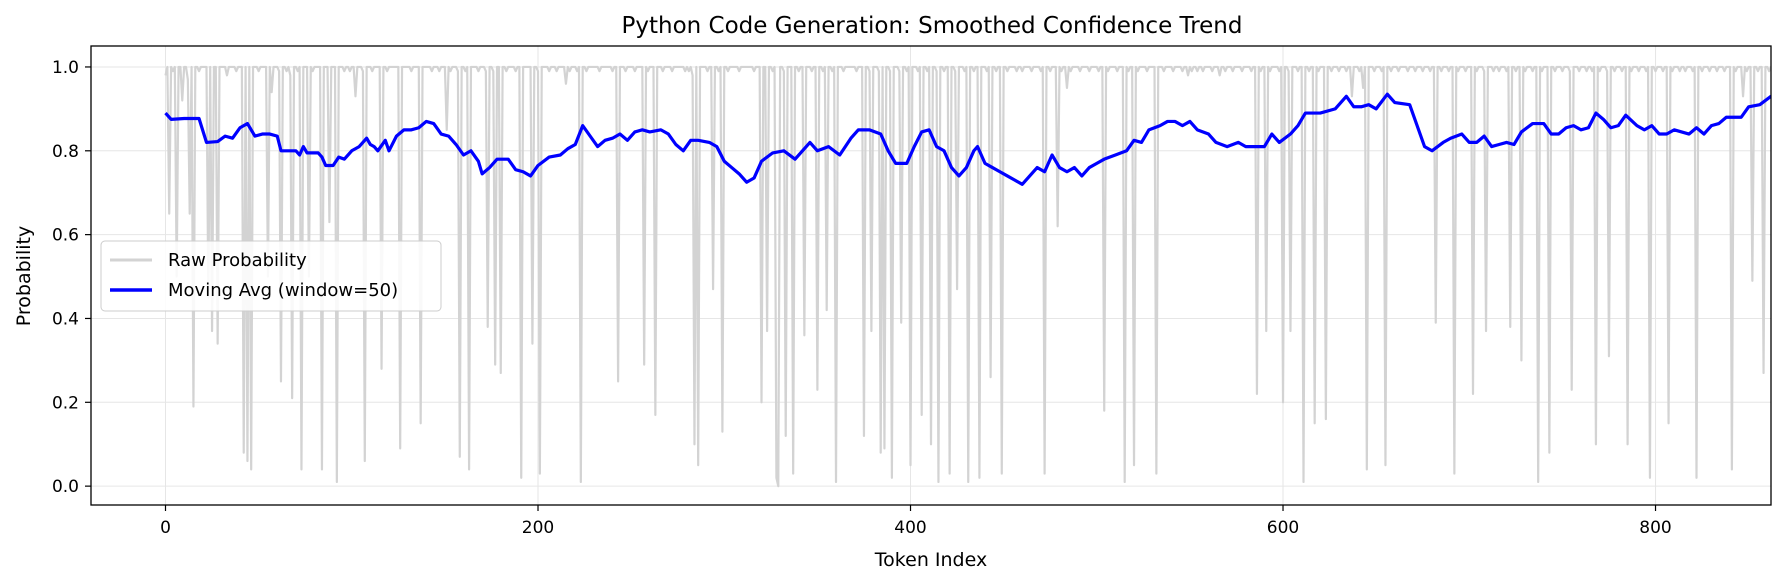 The image size is (1785, 584). What do you see at coordinates (1283, 528) in the screenshot?
I see `x-tick-label: 600` at bounding box center [1283, 528].